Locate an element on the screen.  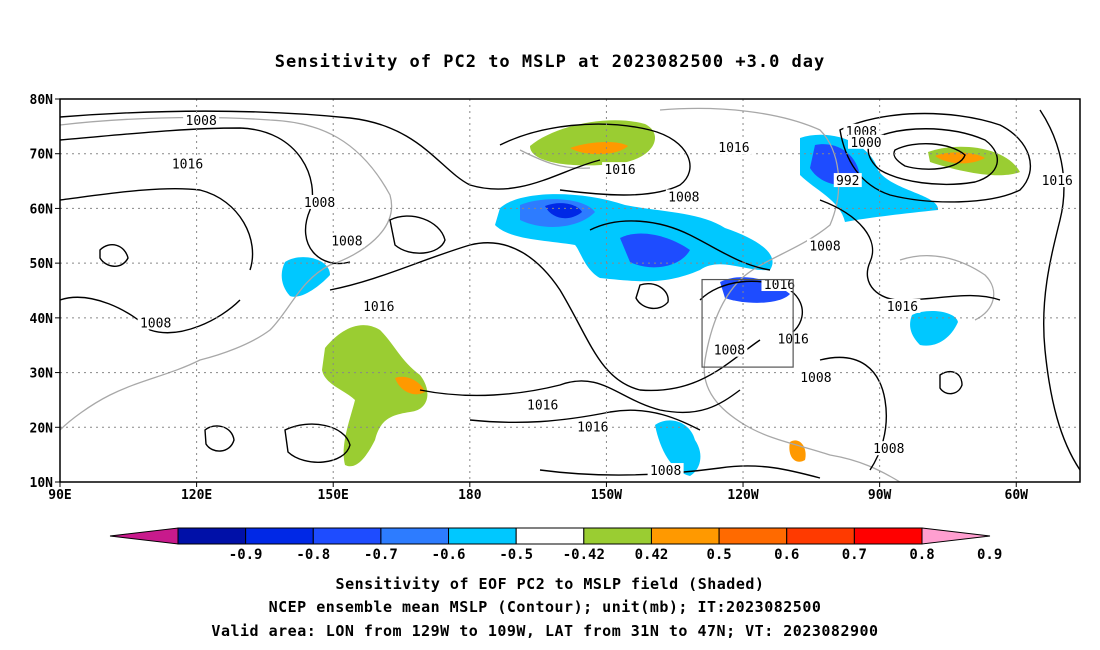
colorbar-tick-label: -0.6 is located at coordinates (449, 555).